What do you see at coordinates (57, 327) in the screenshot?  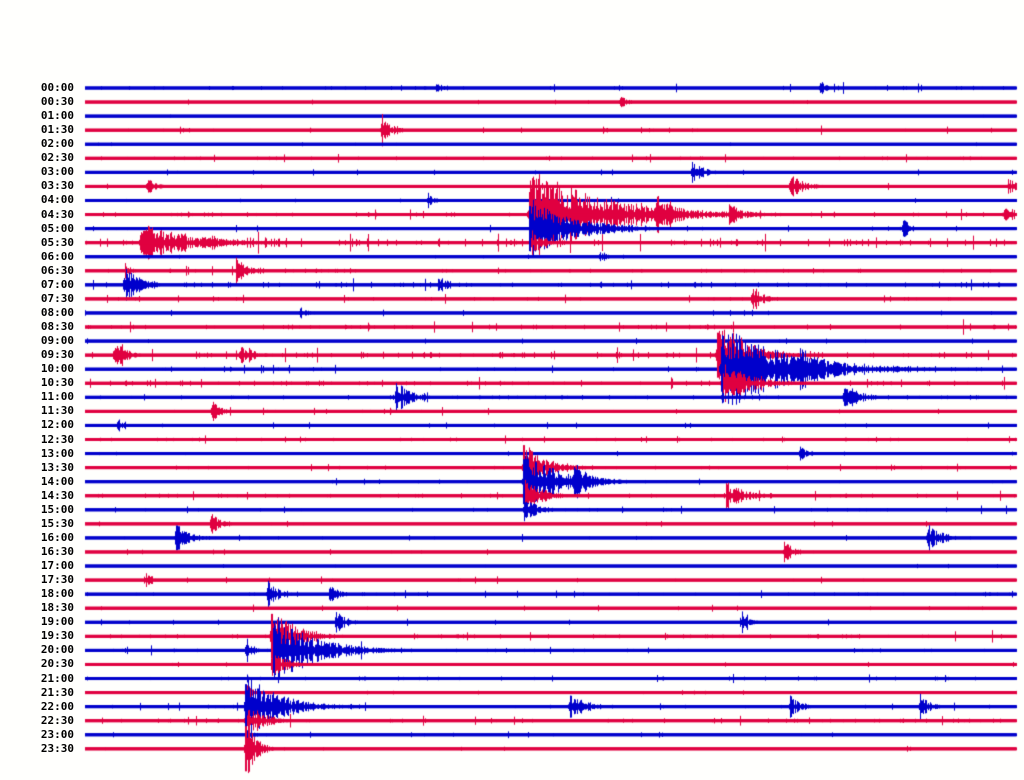 I see `time-tick-label: 08:30` at bounding box center [57, 327].